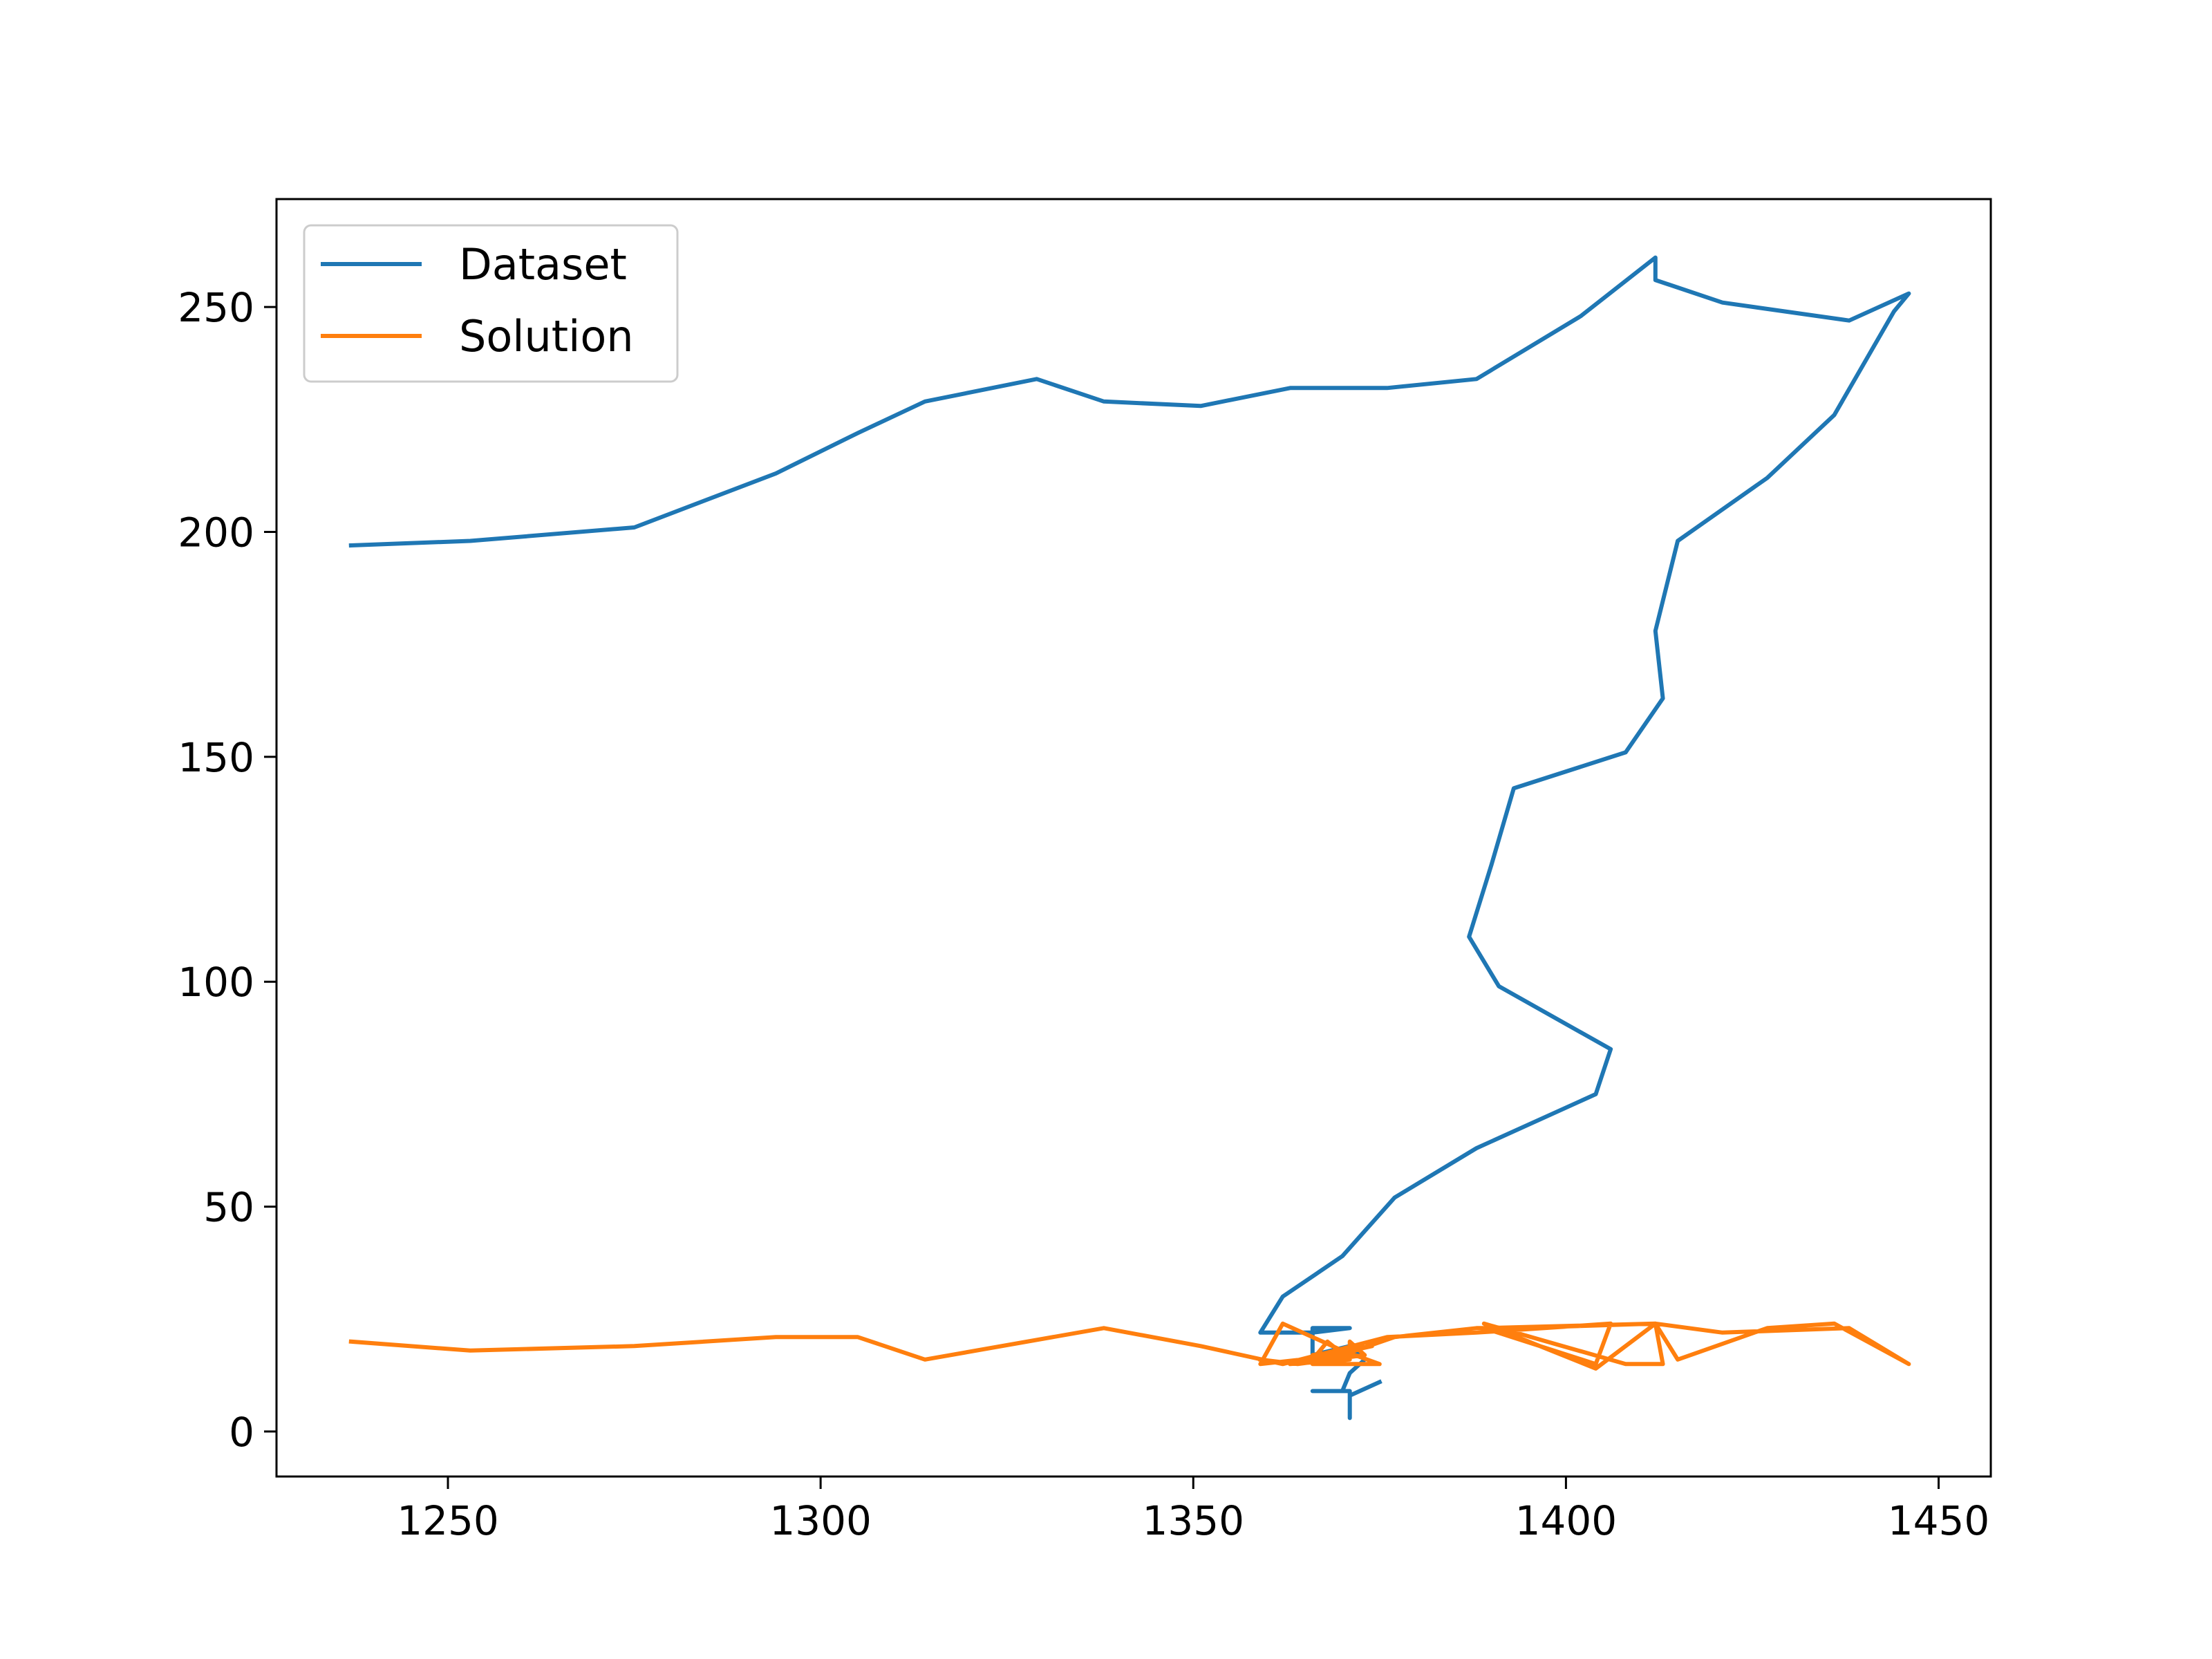 This screenshot has height=1659, width=2212. I want to click on x-axis: 1250 1300 1350 1400 1450, so click(1193, 1511).